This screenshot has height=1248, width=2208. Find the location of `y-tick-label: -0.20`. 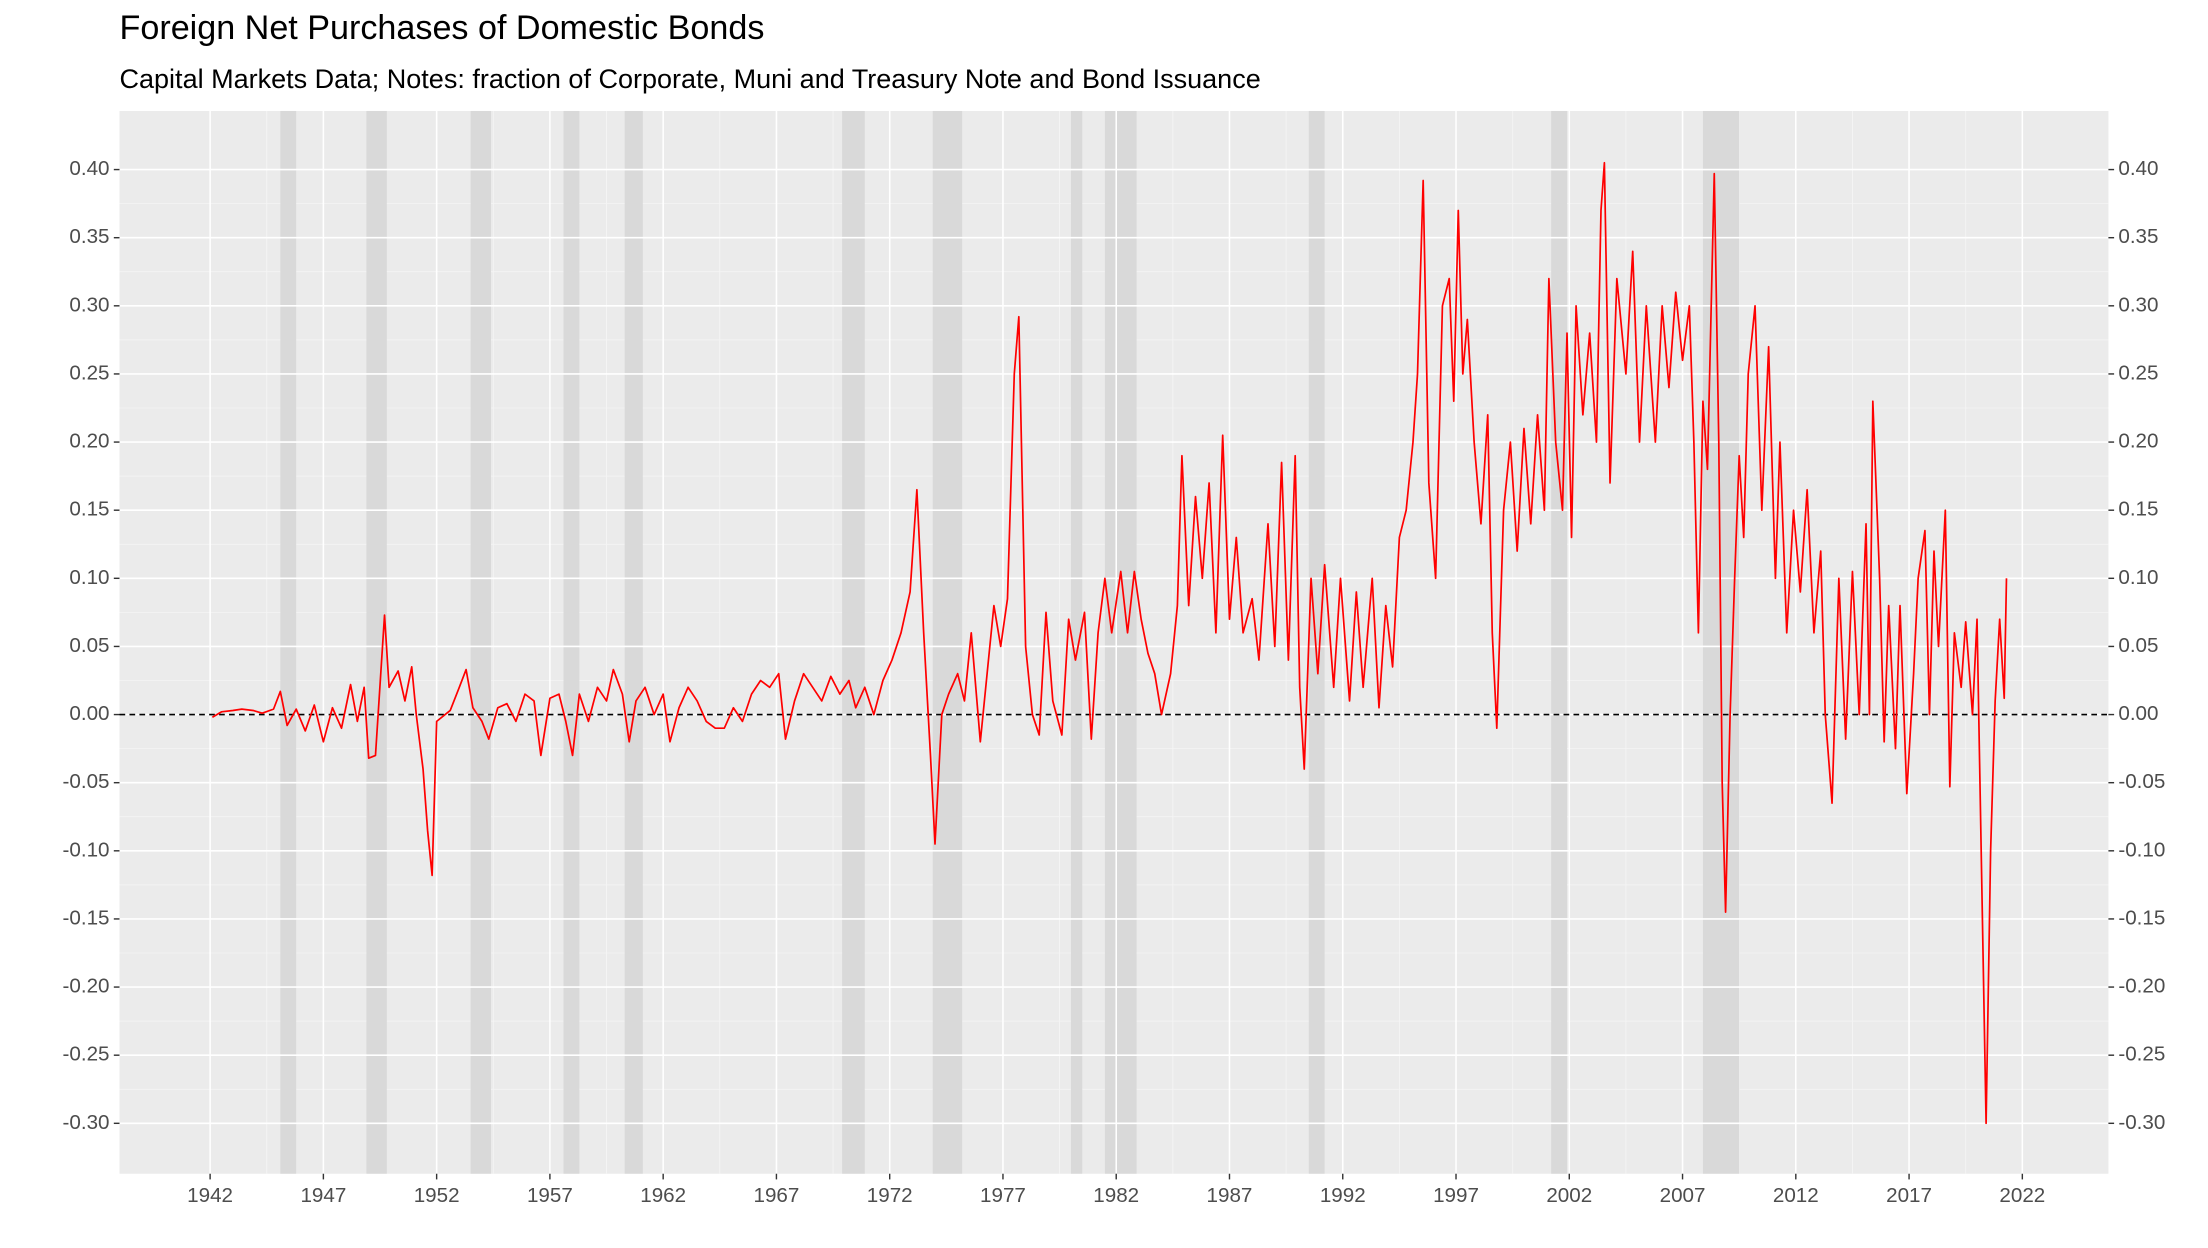

y-tick-label: -0.20 is located at coordinates (86, 986).